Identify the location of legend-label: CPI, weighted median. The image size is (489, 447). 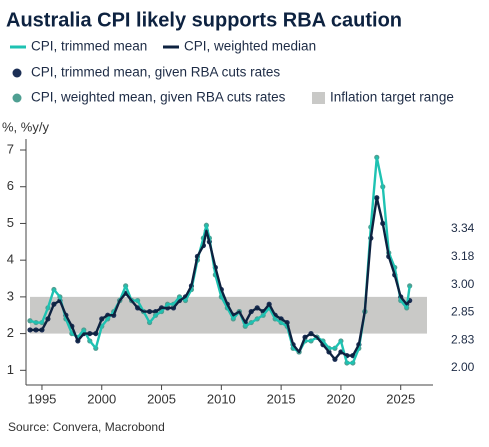
(250, 46).